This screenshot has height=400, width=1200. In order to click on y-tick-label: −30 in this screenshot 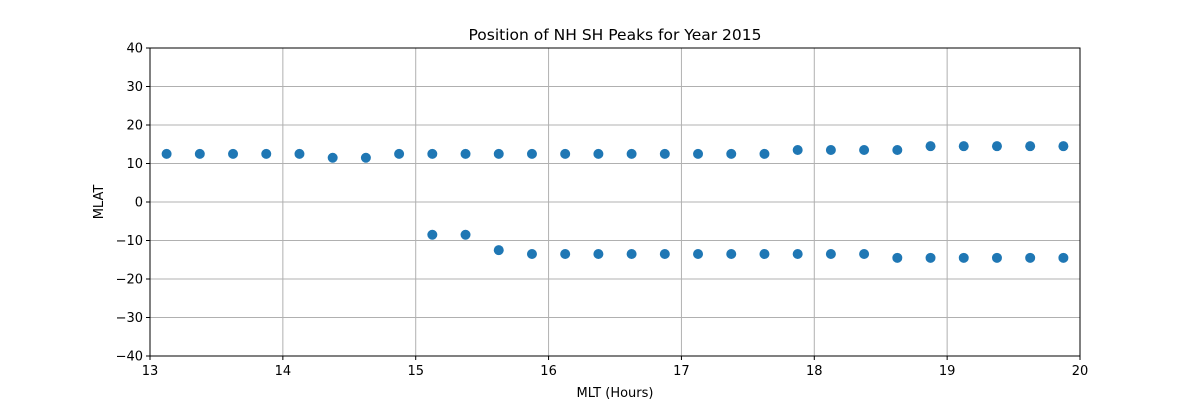, I will do `click(129, 318)`.